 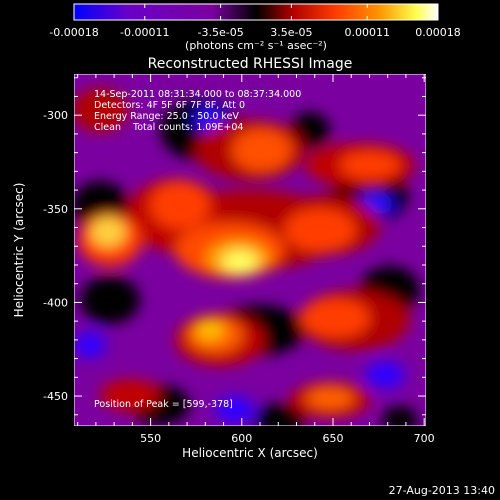 What do you see at coordinates (55, 115) in the screenshot?
I see `y-tick-label: -300` at bounding box center [55, 115].